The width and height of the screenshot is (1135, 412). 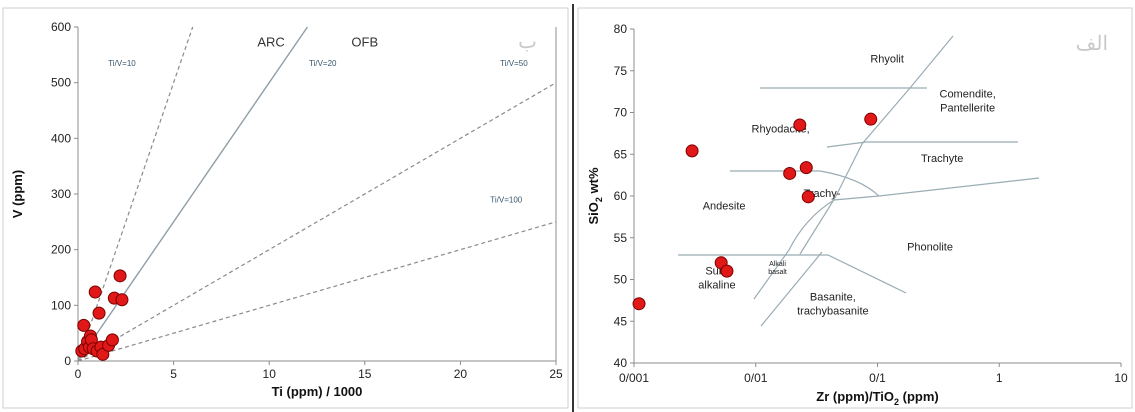 I want to click on x-tick-label: 5, so click(x=173, y=374).